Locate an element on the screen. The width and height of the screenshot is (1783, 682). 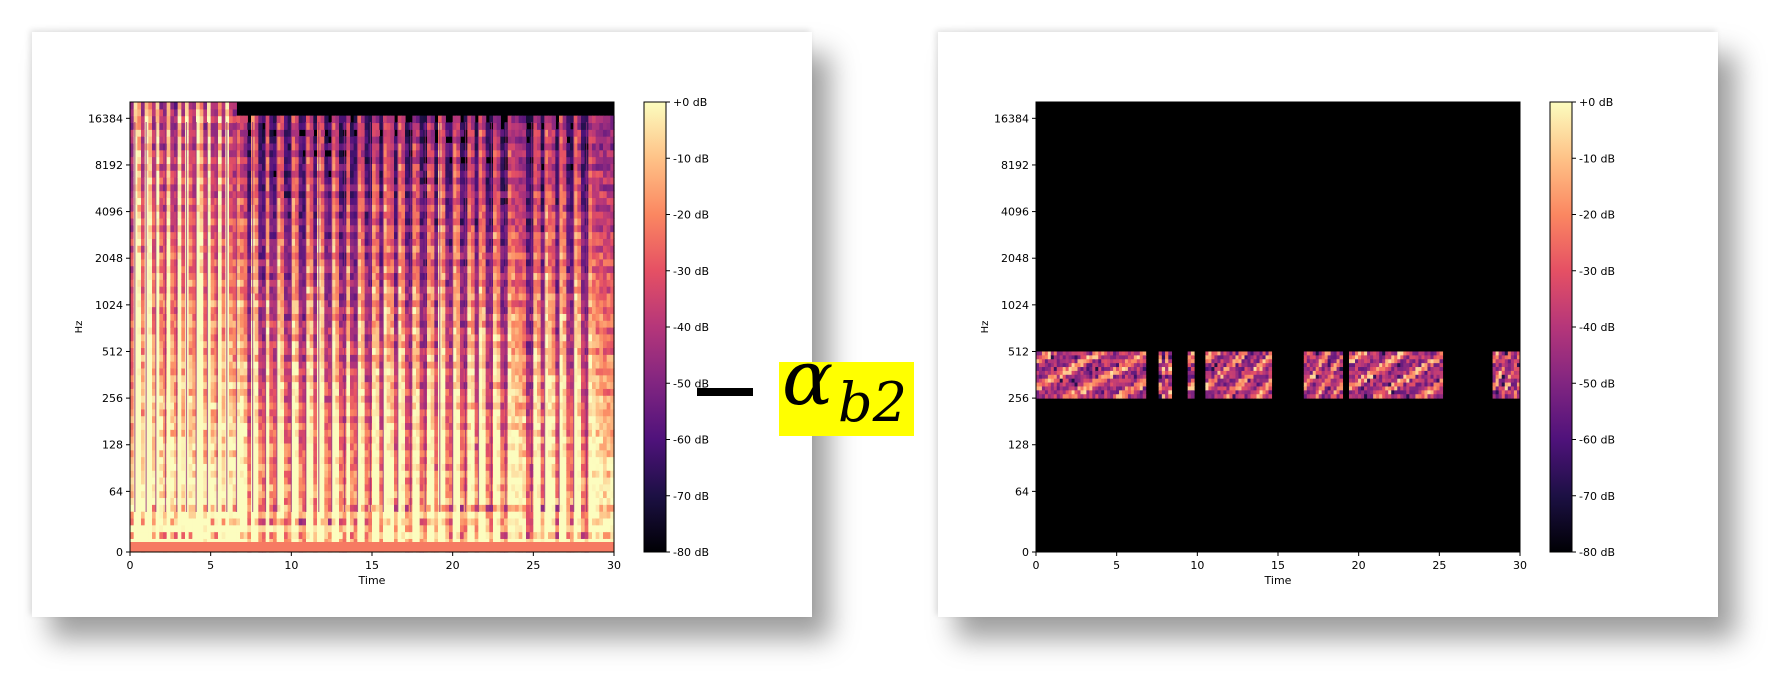
alpha-symbol: α is located at coordinates (808, 377).